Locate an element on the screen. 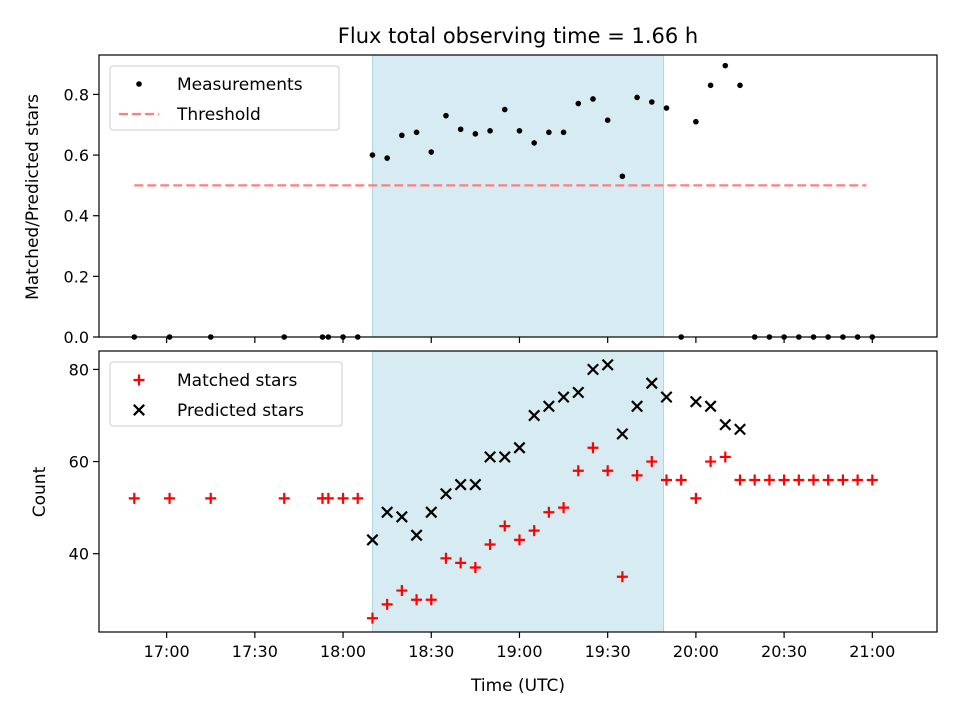  x-axis-label: Matched/Predicted stars is located at coordinates (33, 197).